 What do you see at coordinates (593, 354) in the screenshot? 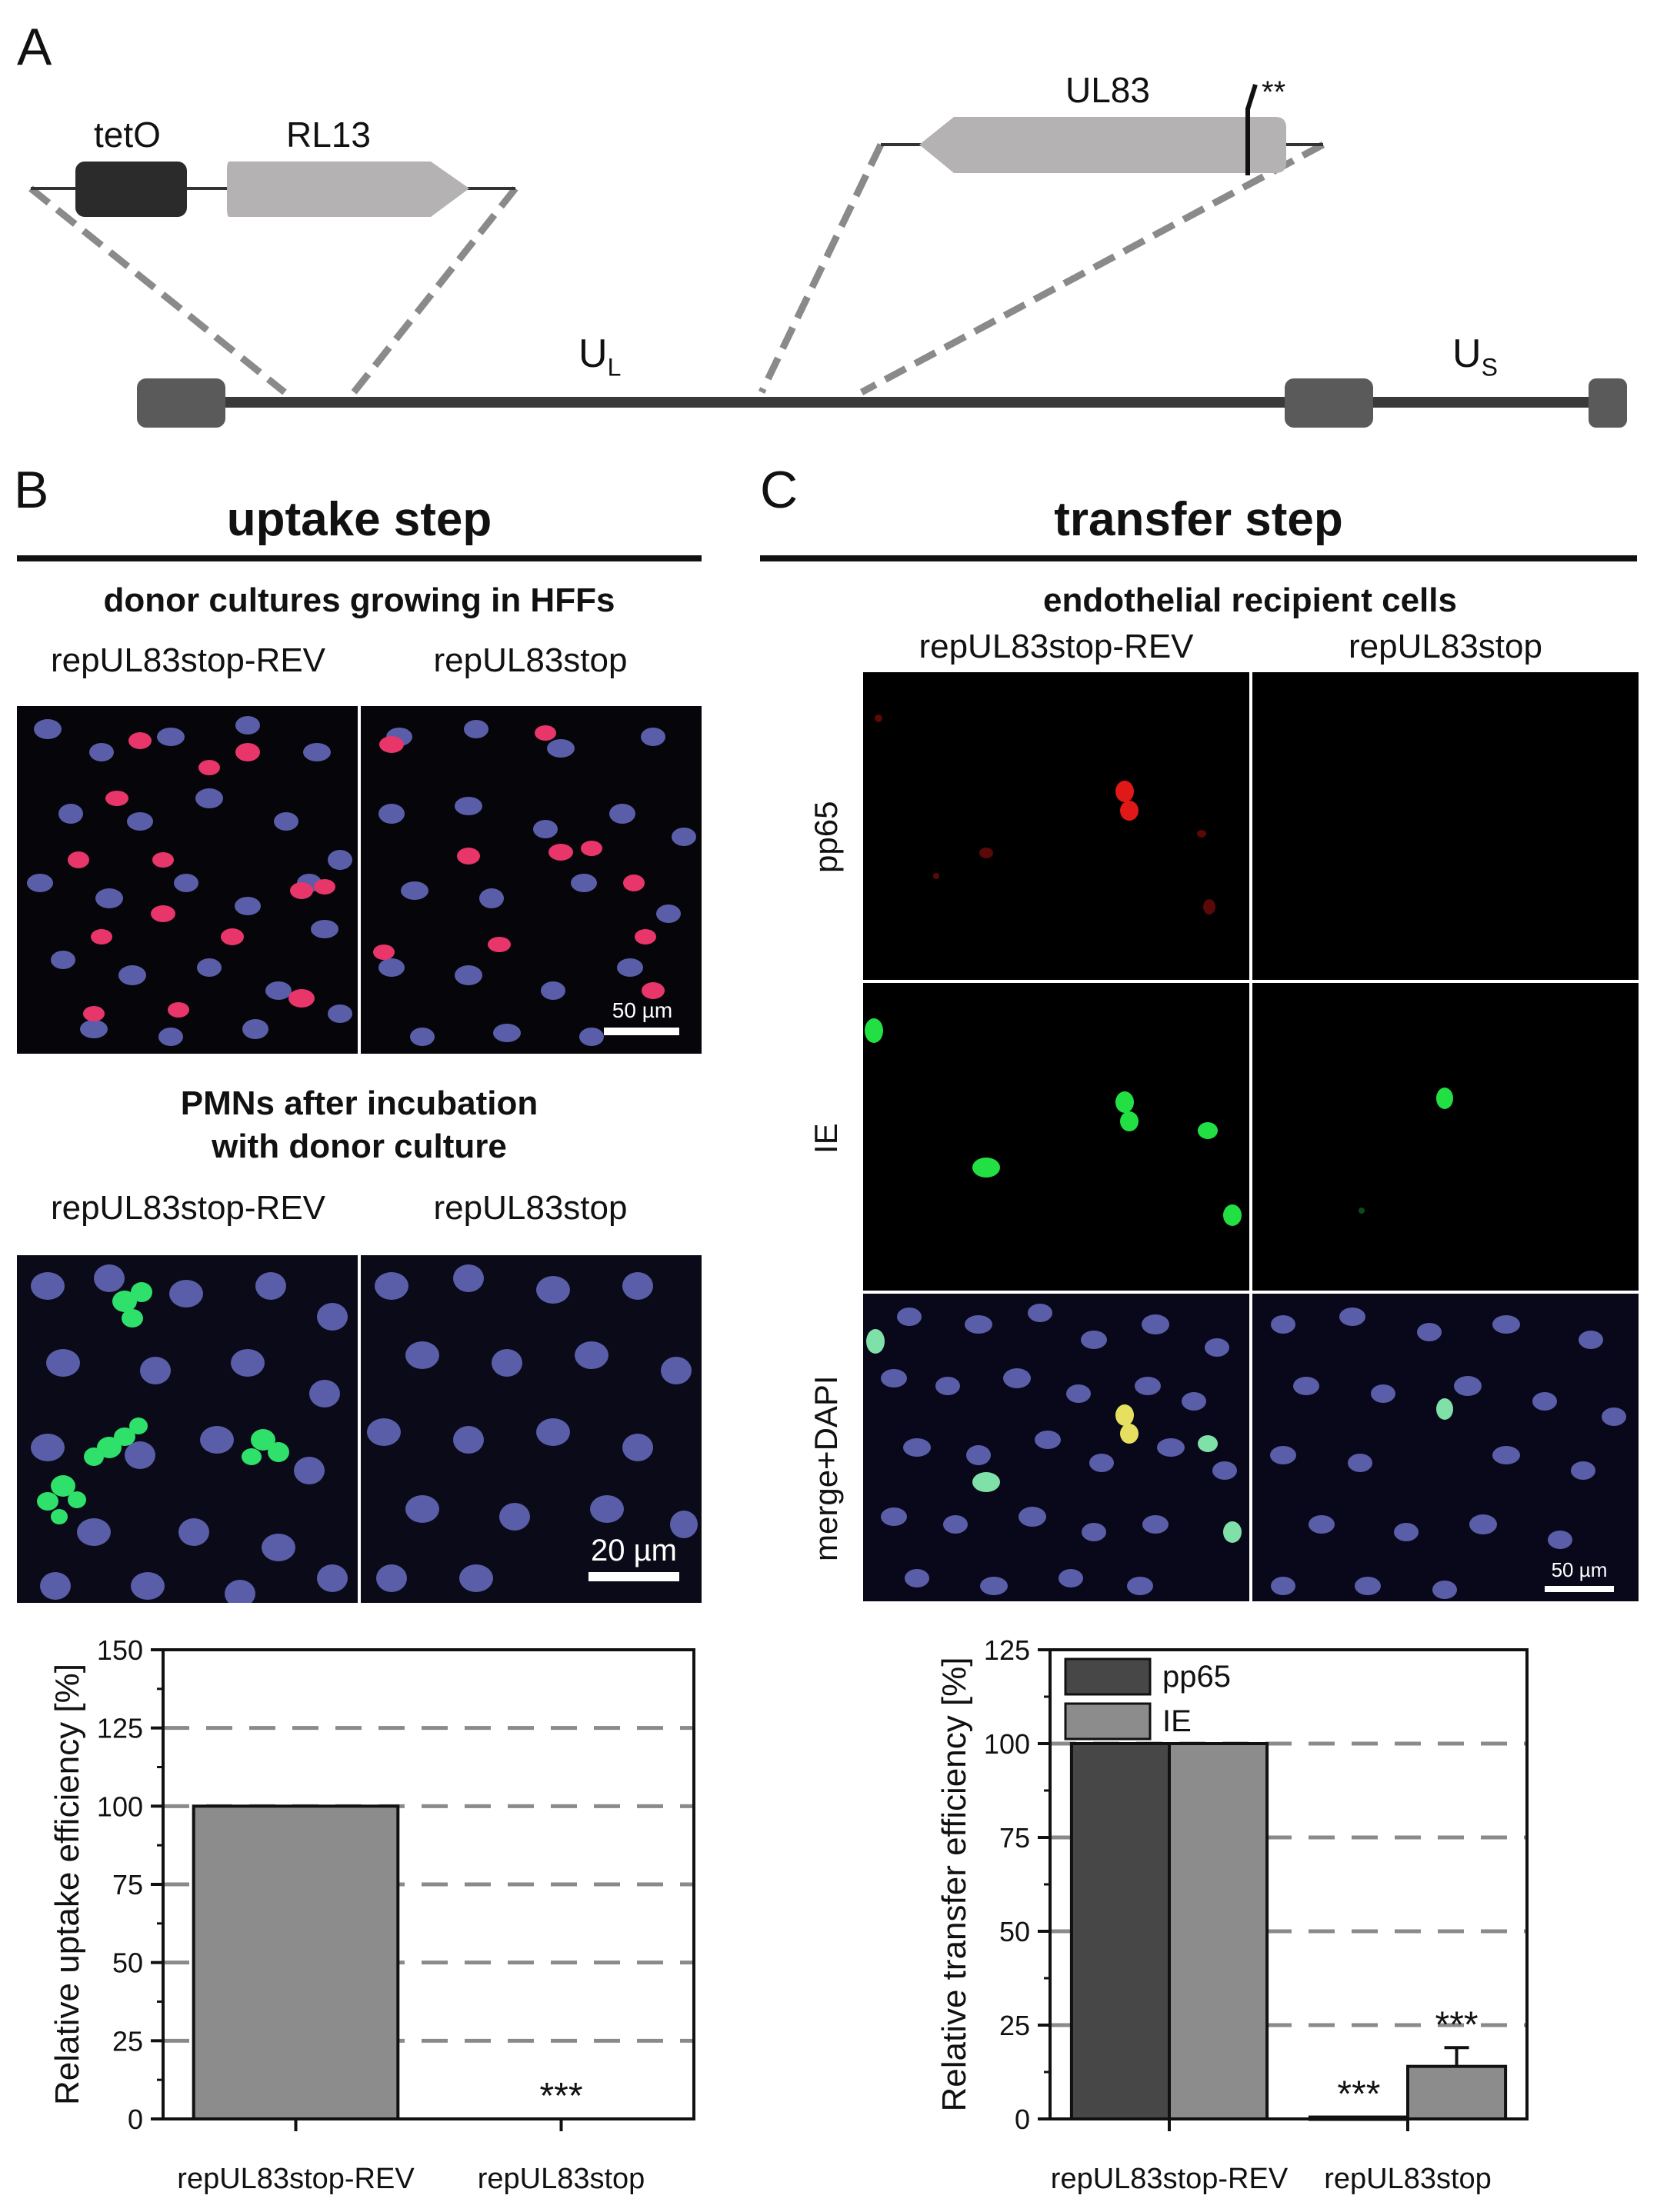
I see `UL-main: U` at bounding box center [593, 354].